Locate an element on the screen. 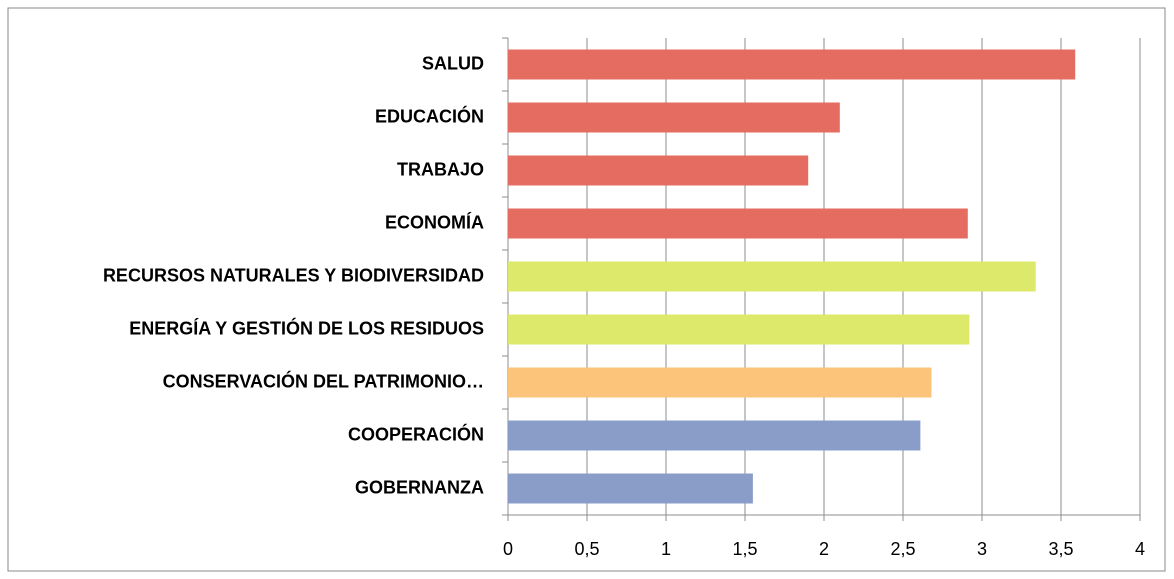  category-label: COOPERACIÓN is located at coordinates (416, 433).